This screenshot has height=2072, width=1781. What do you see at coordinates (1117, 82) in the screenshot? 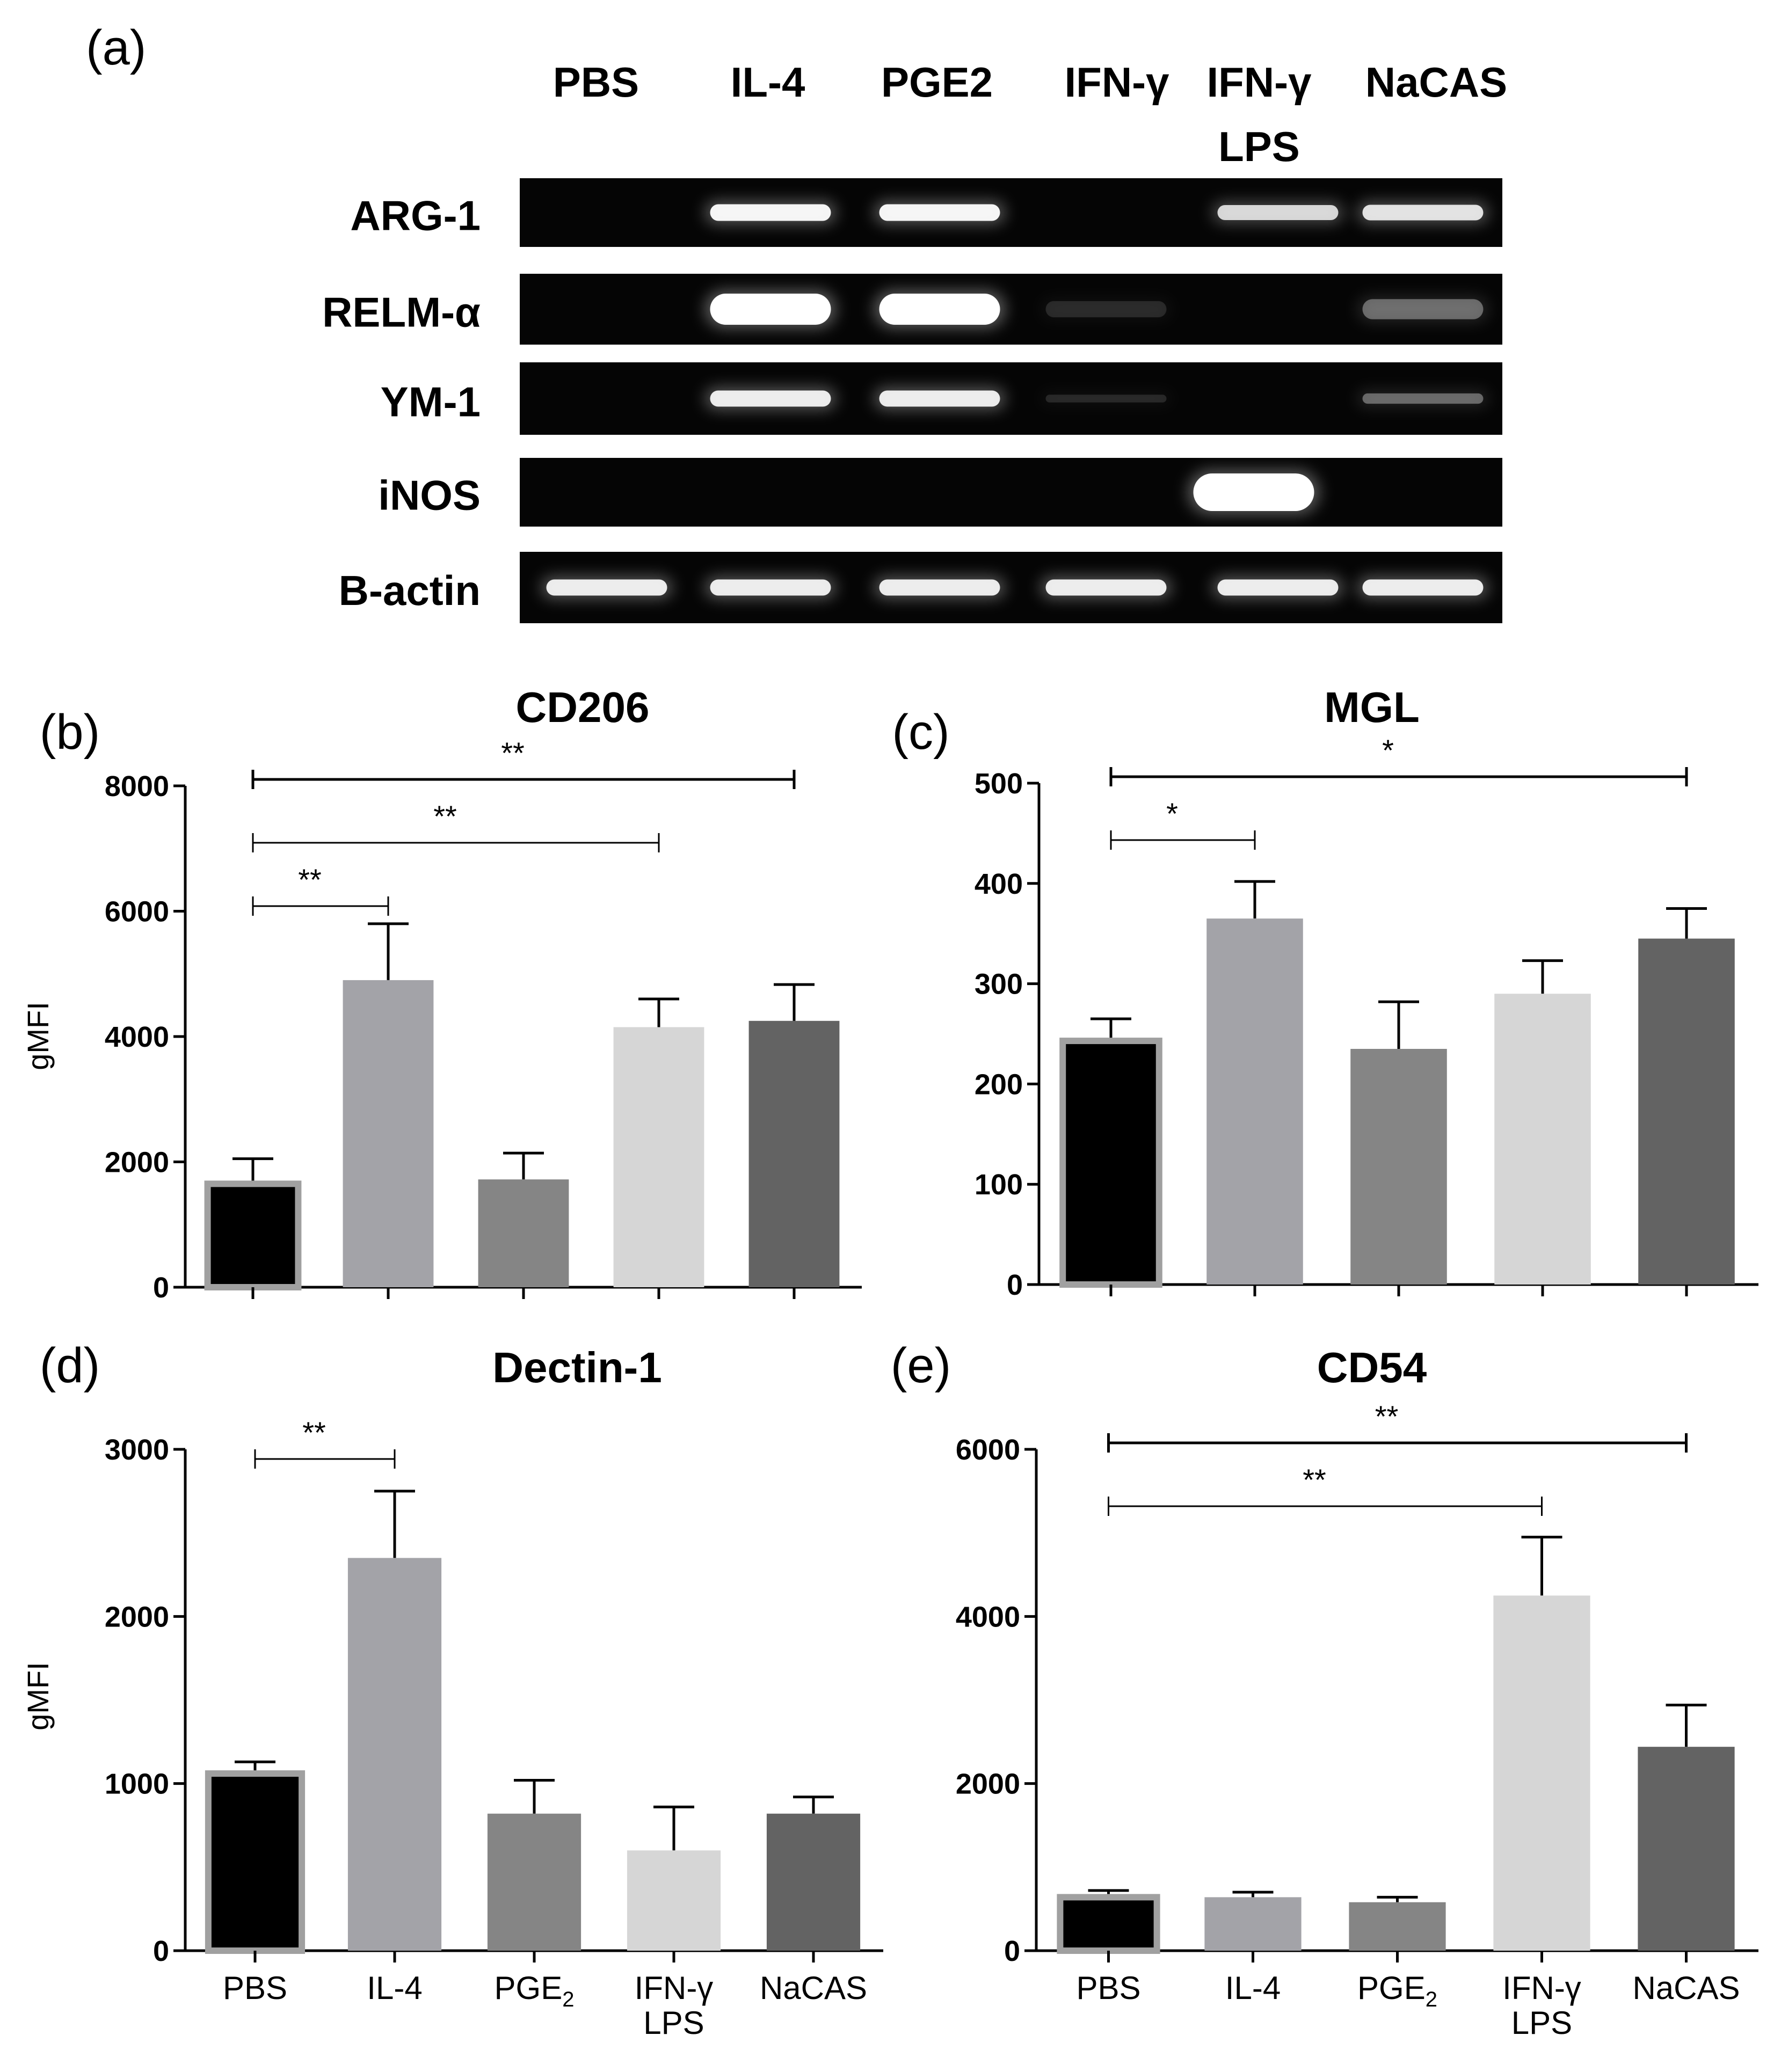
I see `lane-label-3: IFN-γ` at bounding box center [1117, 82].